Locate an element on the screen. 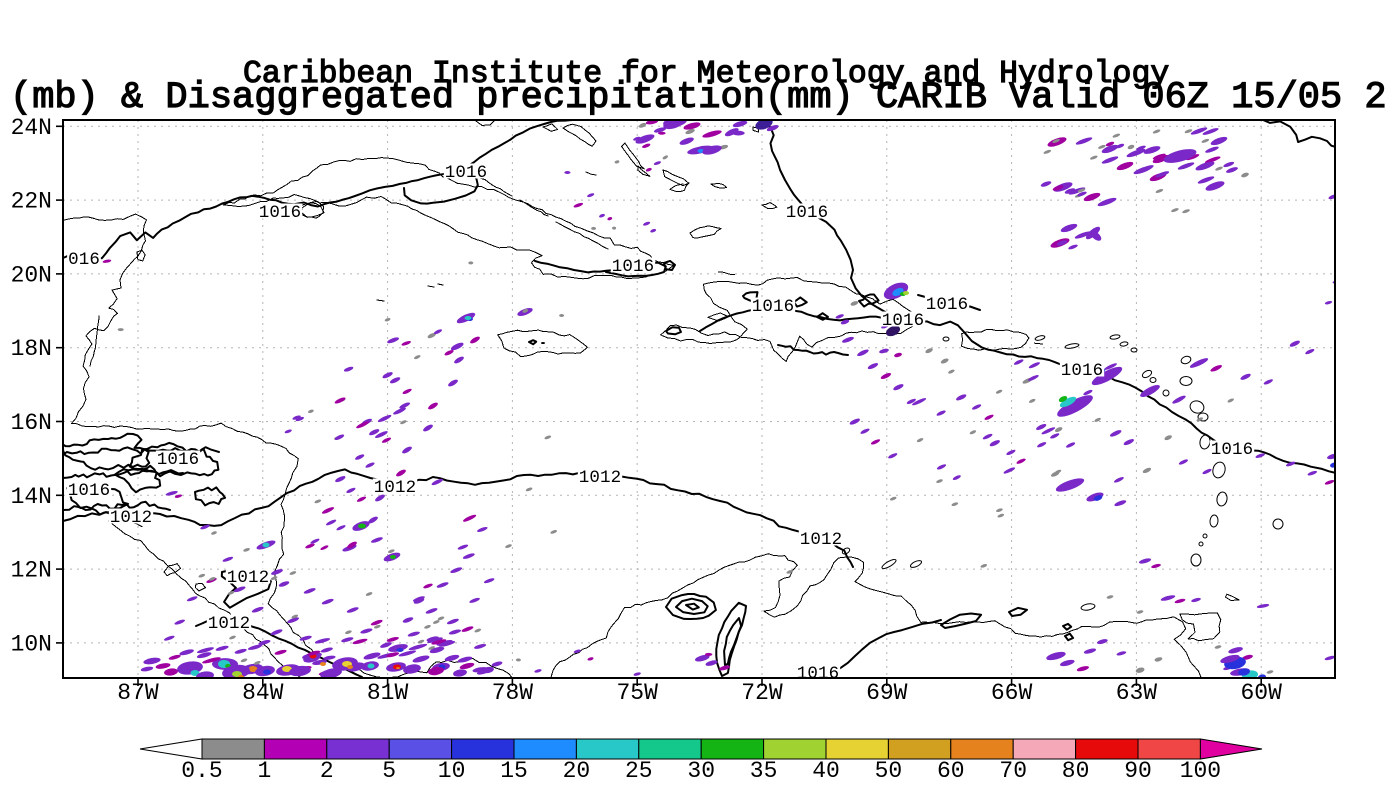 The height and width of the screenshot is (800, 1400). svg-text: 2 is located at coordinates (327, 771).